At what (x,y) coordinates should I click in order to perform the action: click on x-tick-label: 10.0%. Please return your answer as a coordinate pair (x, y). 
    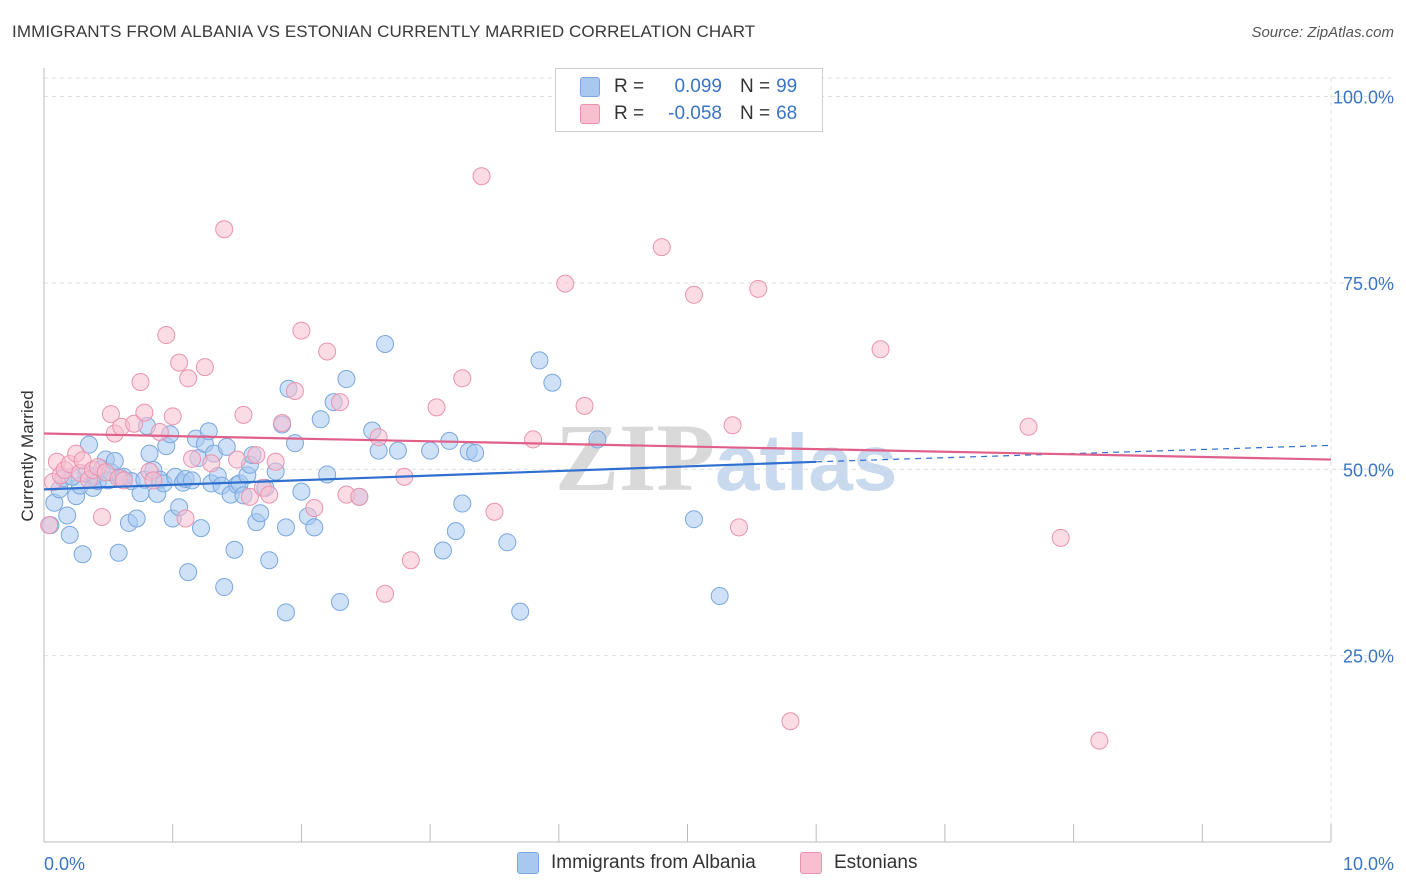
    Looking at the image, I should click on (1368, 864).